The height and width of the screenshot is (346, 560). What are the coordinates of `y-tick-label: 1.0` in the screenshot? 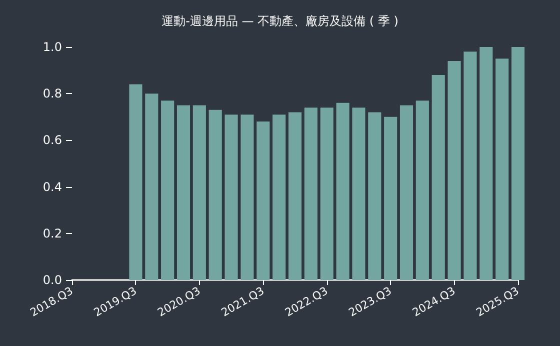 It's located at (52, 47).